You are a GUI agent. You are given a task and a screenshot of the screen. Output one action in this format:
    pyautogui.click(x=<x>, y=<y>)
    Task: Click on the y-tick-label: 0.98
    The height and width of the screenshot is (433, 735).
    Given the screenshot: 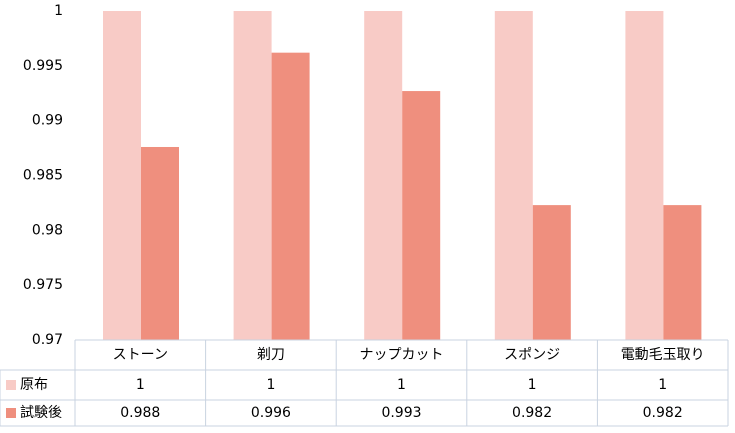 What is the action you would take?
    pyautogui.click(x=47, y=230)
    